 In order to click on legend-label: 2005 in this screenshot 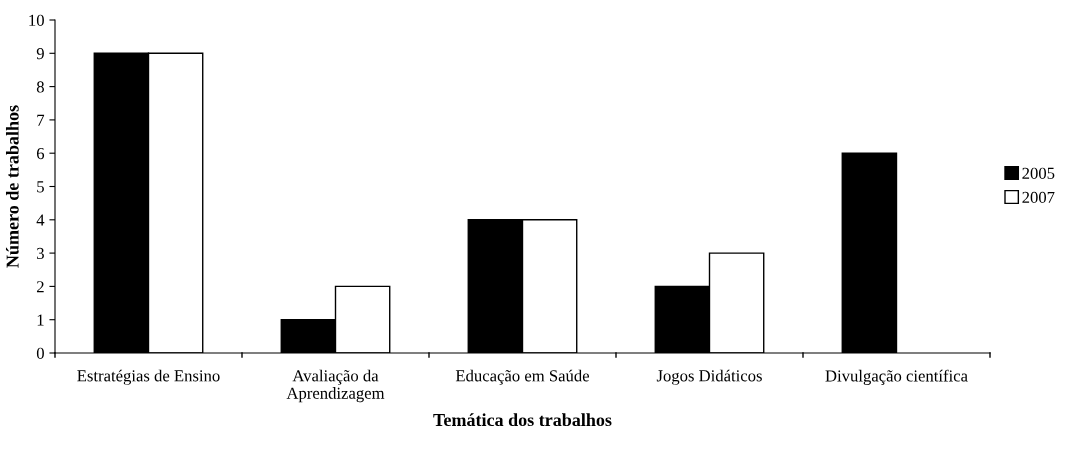, I will do `click(1038, 173)`.